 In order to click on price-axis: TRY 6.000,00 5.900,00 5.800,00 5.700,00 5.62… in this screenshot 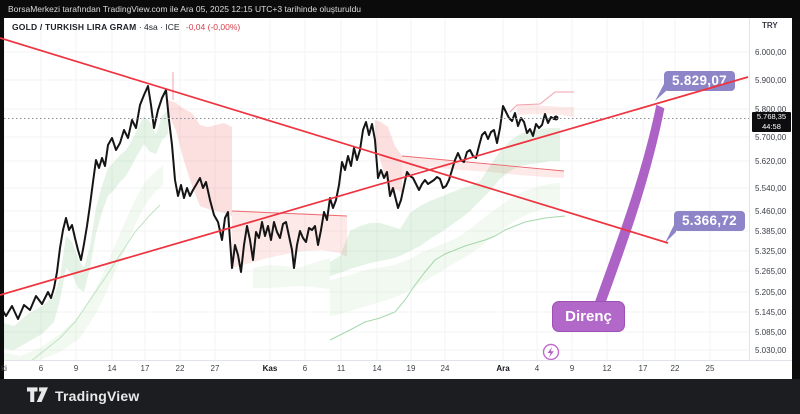, I will do `click(770, 189)`.